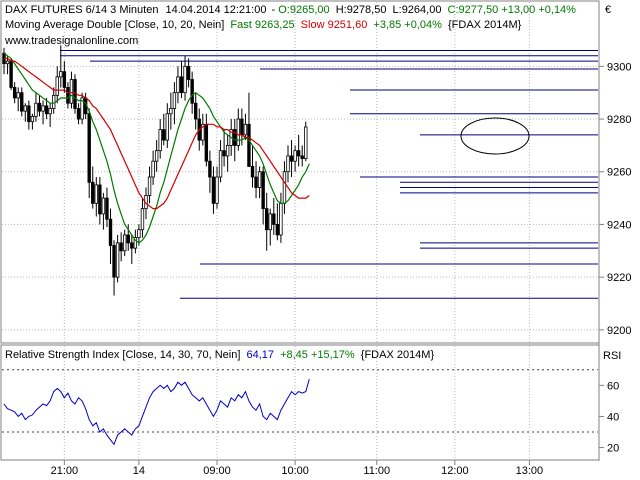 This screenshot has height=480, width=640. Describe the element at coordinates (260, 355) in the screenshot. I see `rsi-value: 64,17` at that location.